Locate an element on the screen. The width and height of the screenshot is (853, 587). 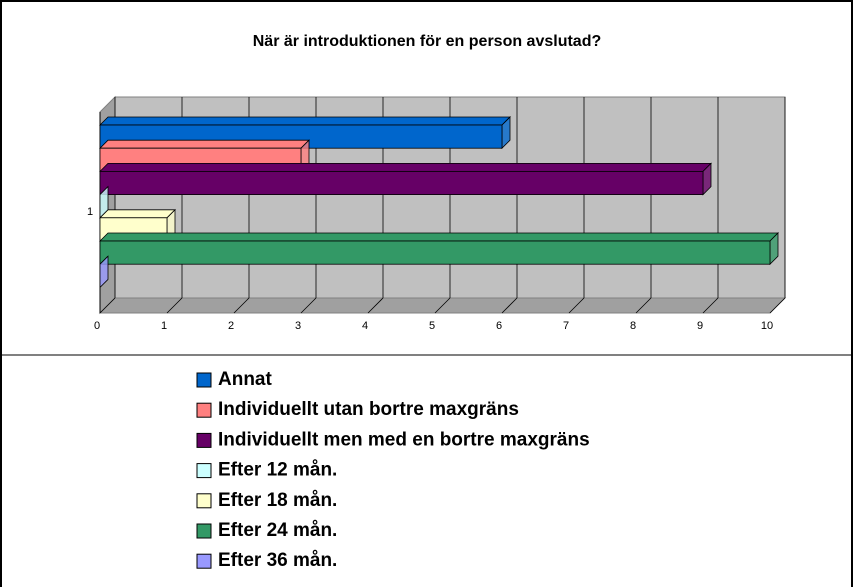
legend-label: Efter 24 mån. is located at coordinates (277, 530).